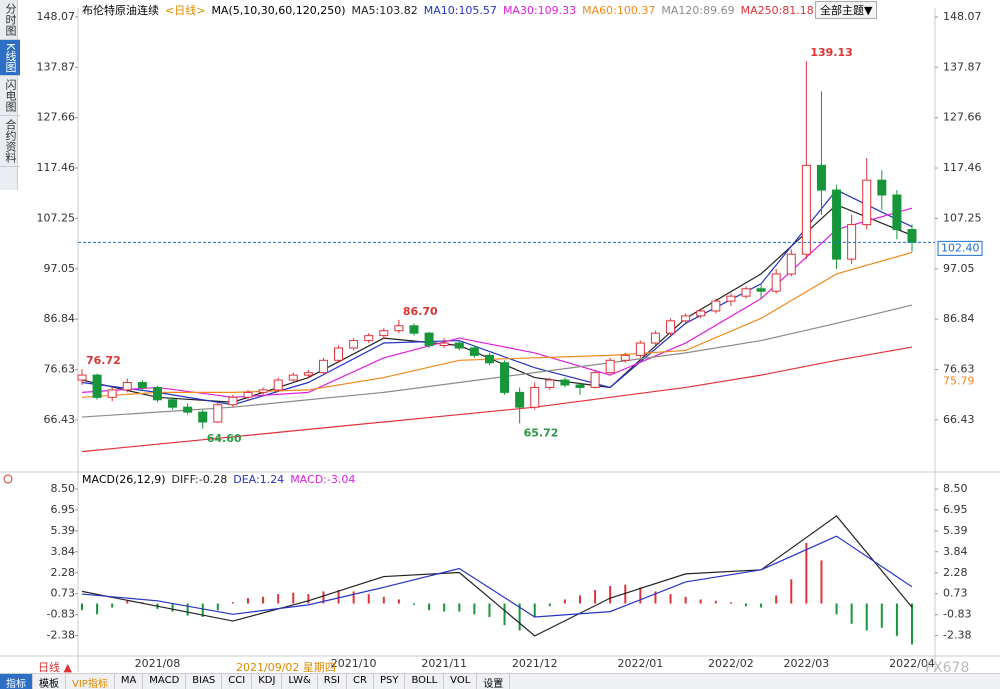 This screenshot has width=1000, height=689. I want to click on legend-entry: MACD:-3.04, so click(323, 479).